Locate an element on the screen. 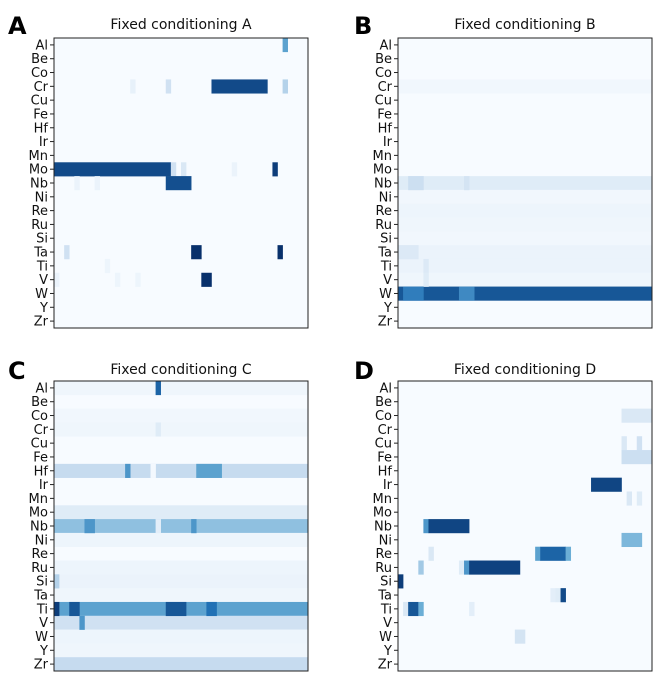  y-tick-label: Ti is located at coordinates (42, 609).